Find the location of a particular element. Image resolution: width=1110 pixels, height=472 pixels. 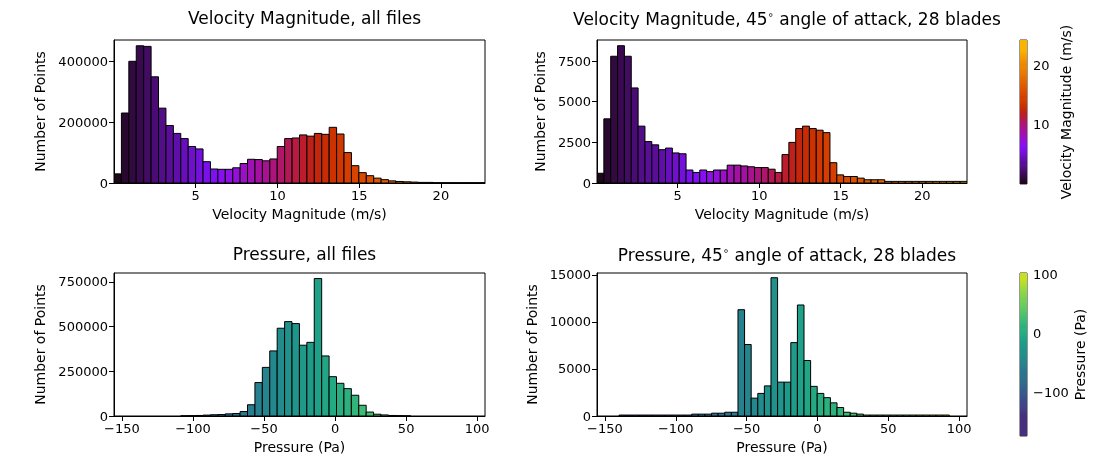

y-tick-label: 15000 is located at coordinates (570, 275).